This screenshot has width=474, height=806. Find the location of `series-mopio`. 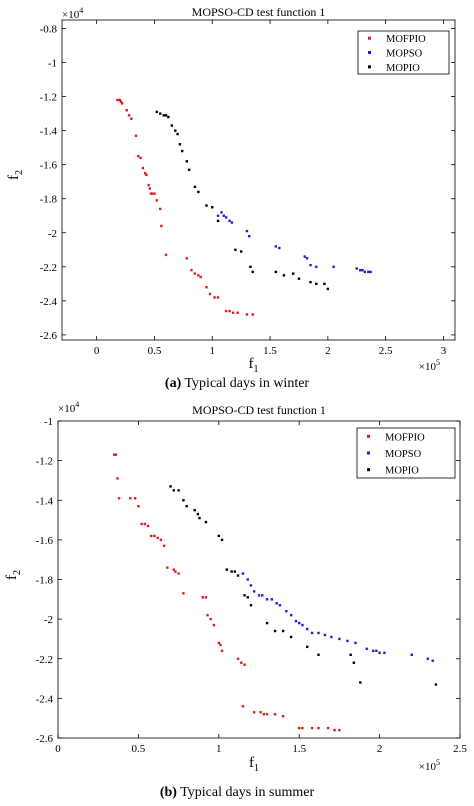

series-mopio is located at coordinates (242, 200).